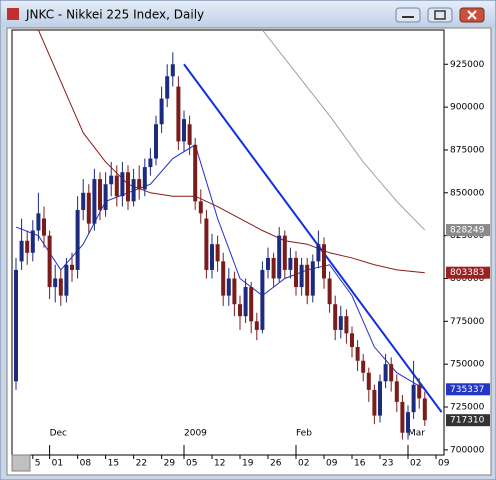 This screenshot has height=480, width=496. I want to click on y-tick-label: 875000, so click(467, 150).